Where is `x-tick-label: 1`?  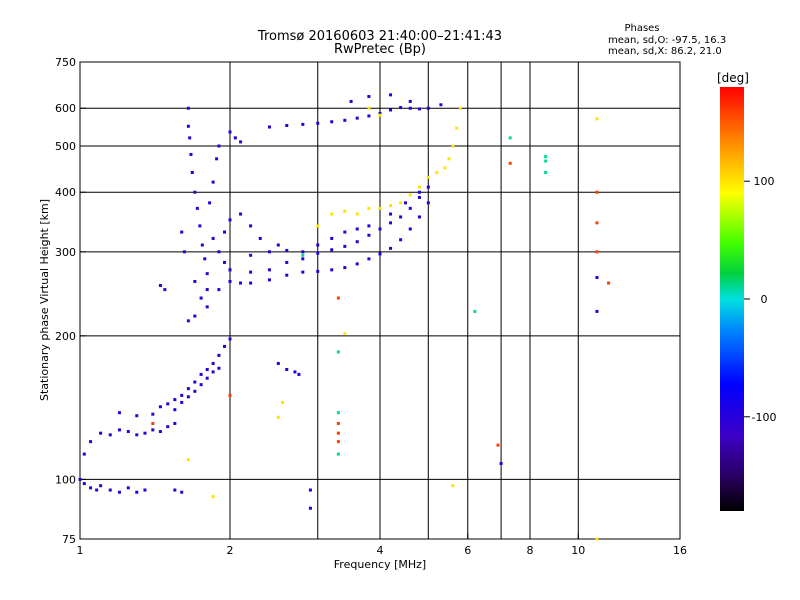 x-tick-label: 1 is located at coordinates (80, 550).